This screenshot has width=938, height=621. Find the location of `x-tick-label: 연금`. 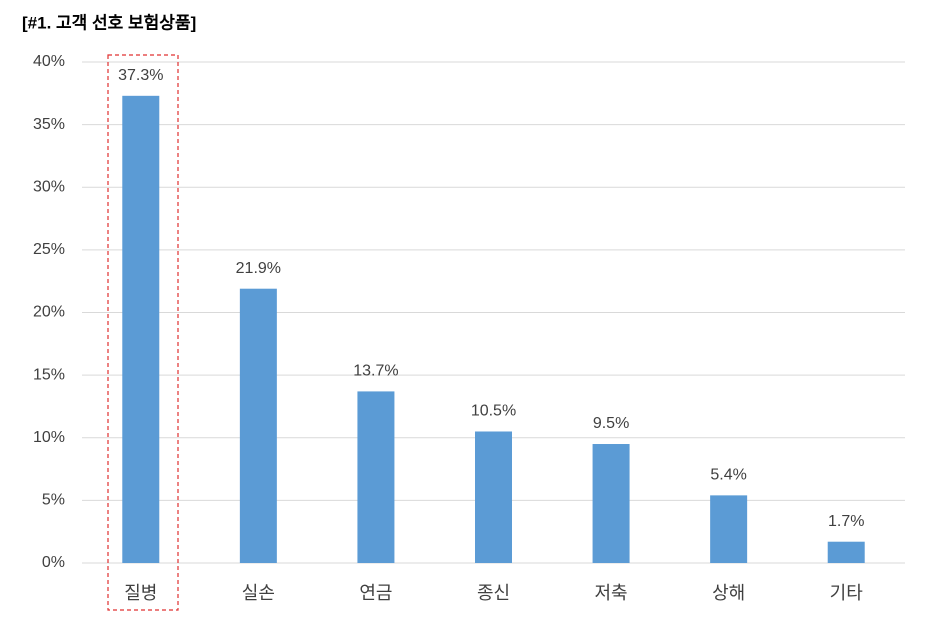

x-tick-label: 연금 is located at coordinates (375, 593).